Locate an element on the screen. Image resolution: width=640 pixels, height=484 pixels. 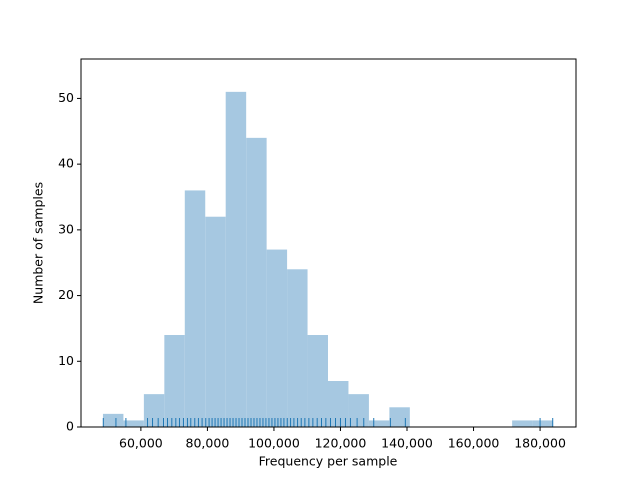
x-tick-label: 120,000 is located at coordinates (341, 443).